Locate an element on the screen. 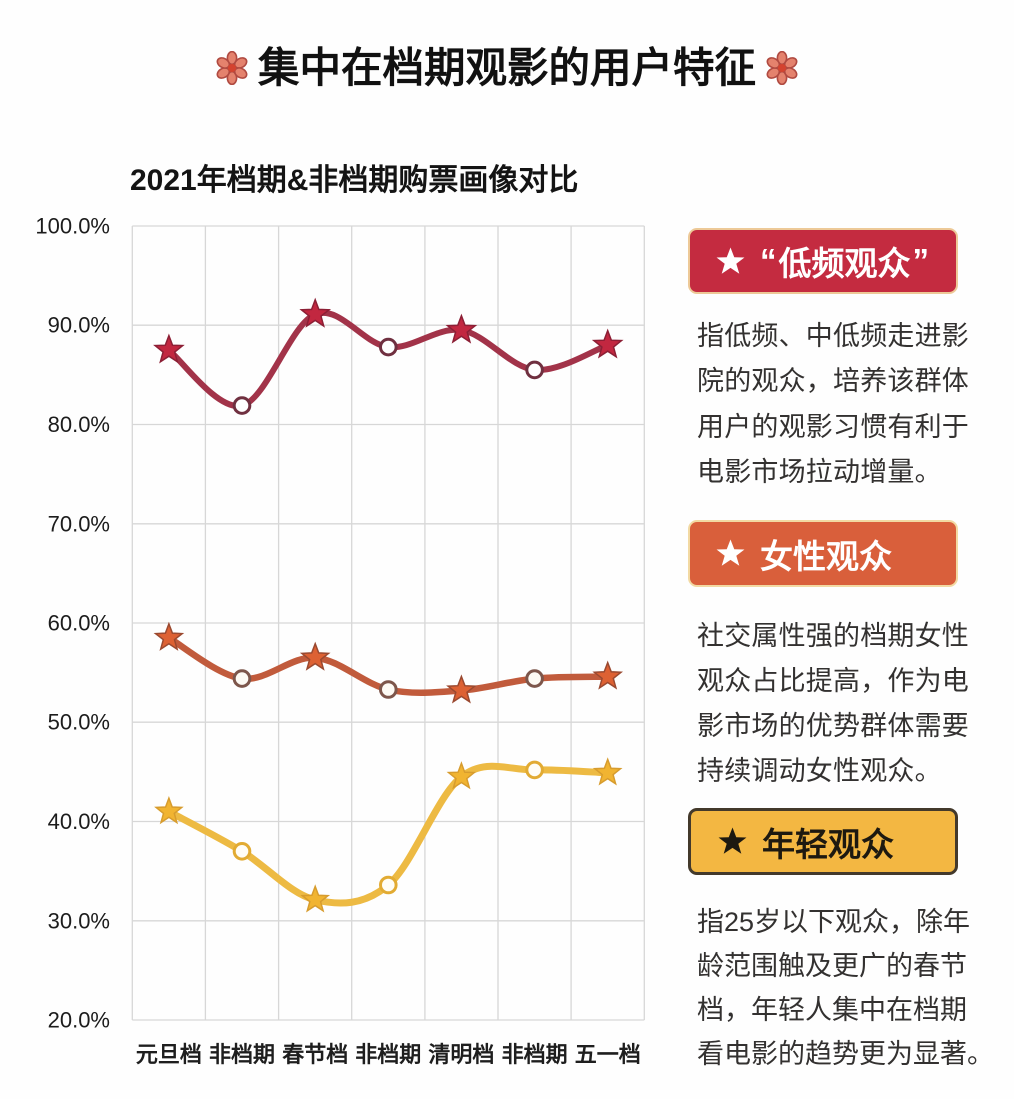 The image size is (1014, 1099). svg-text: 80.0% is located at coordinates (79, 424).